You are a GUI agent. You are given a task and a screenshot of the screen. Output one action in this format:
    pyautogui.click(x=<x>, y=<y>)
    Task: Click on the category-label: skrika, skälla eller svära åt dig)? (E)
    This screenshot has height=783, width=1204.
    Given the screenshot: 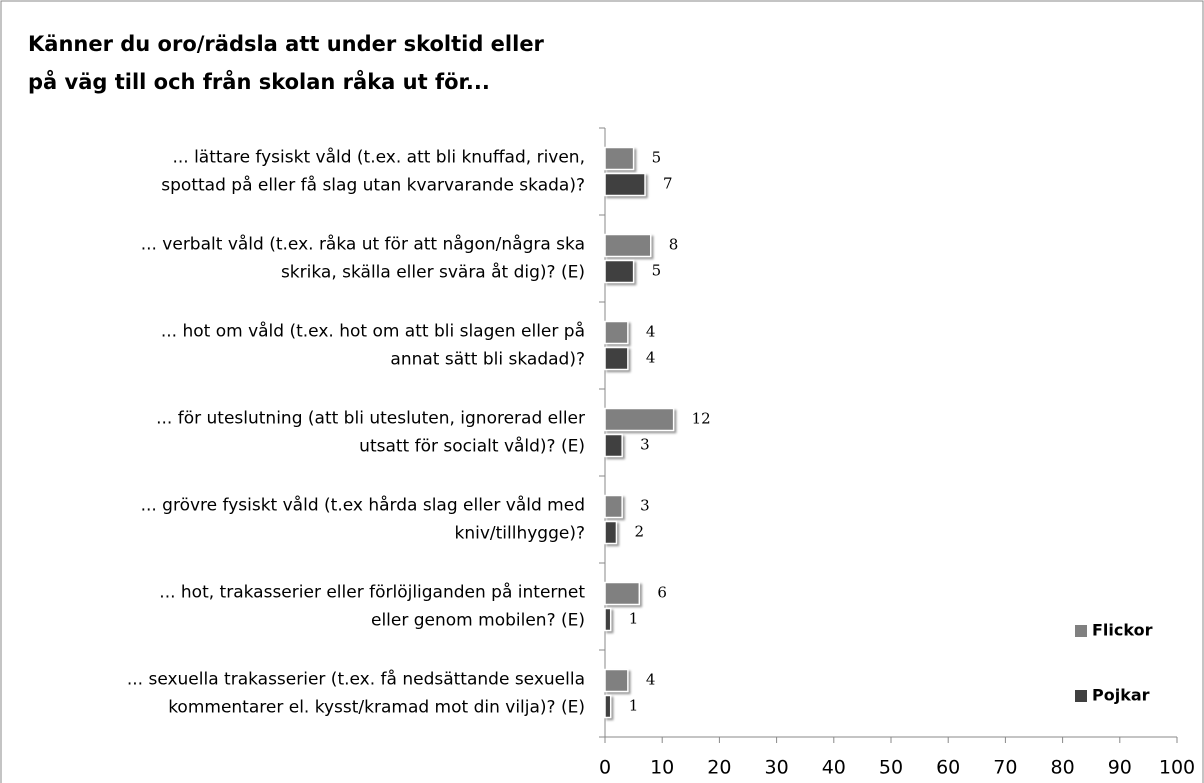 What is the action you would take?
    pyautogui.click(x=433, y=272)
    